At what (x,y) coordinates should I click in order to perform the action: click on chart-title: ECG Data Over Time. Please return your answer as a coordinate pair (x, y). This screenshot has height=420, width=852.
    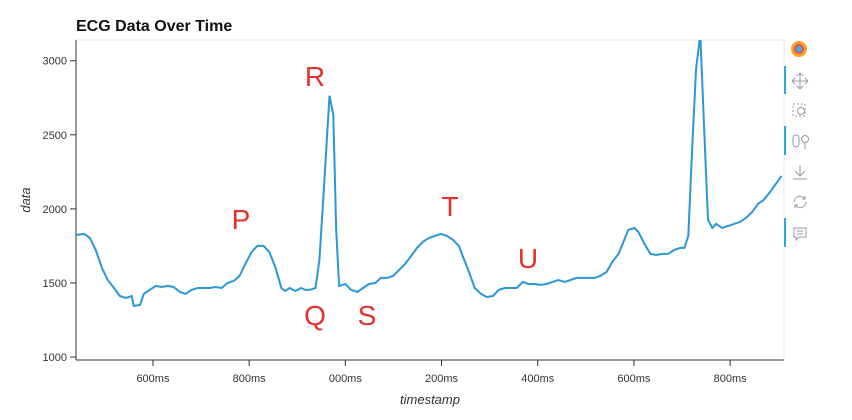
    Looking at the image, I should click on (154, 26).